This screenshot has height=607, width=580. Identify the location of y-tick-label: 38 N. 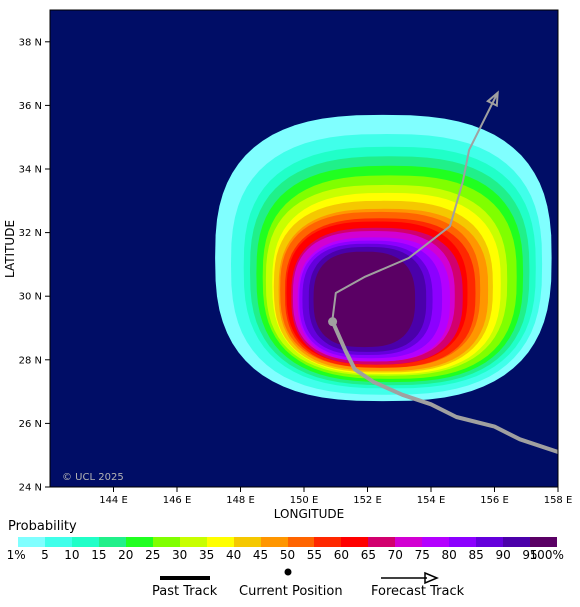
(30, 42).